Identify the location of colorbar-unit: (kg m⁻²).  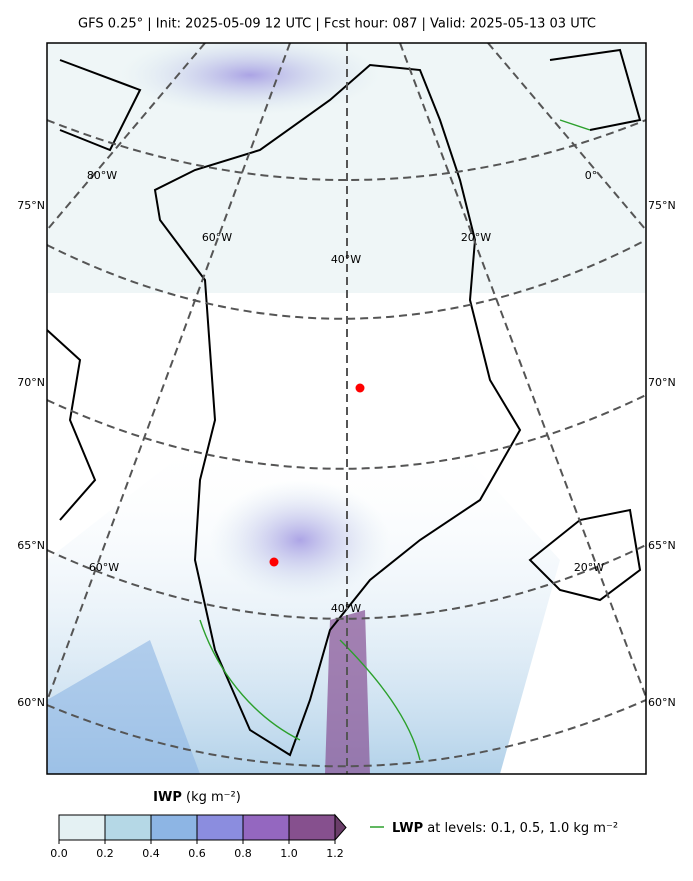
(213, 797).